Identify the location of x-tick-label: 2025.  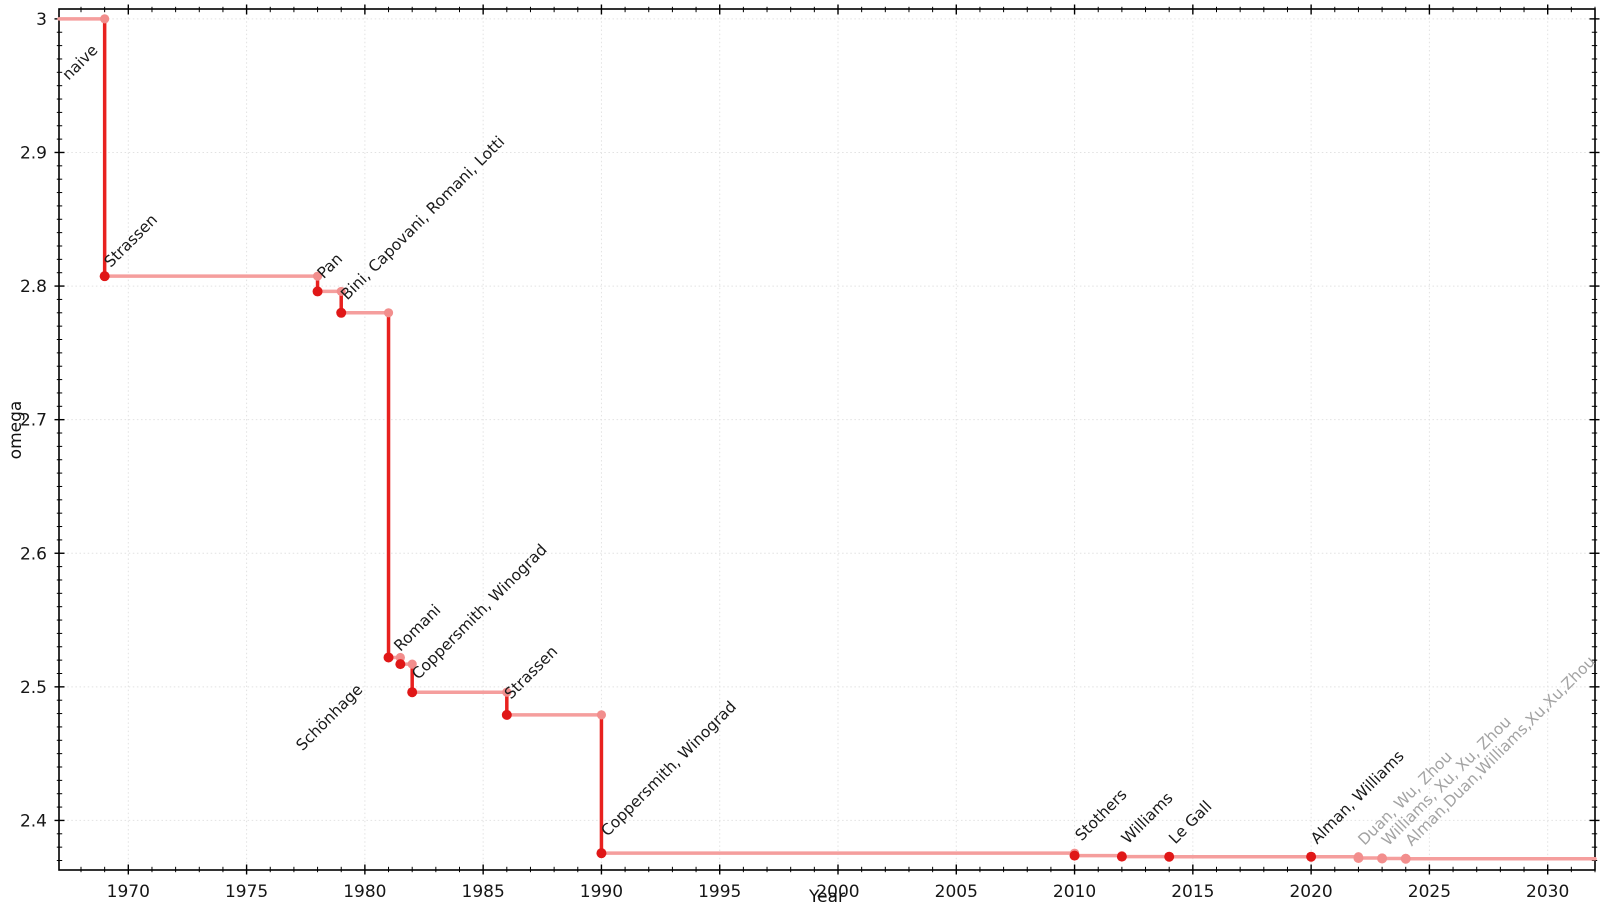
(1429, 892).